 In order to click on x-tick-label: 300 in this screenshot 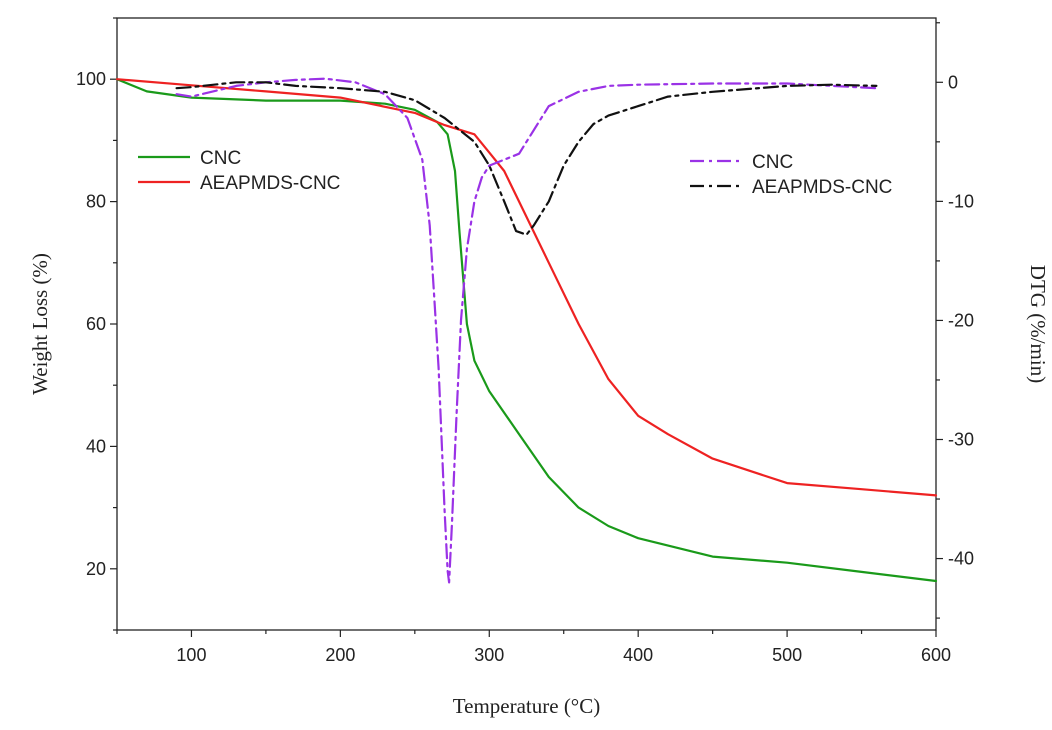, I will do `click(489, 655)`.